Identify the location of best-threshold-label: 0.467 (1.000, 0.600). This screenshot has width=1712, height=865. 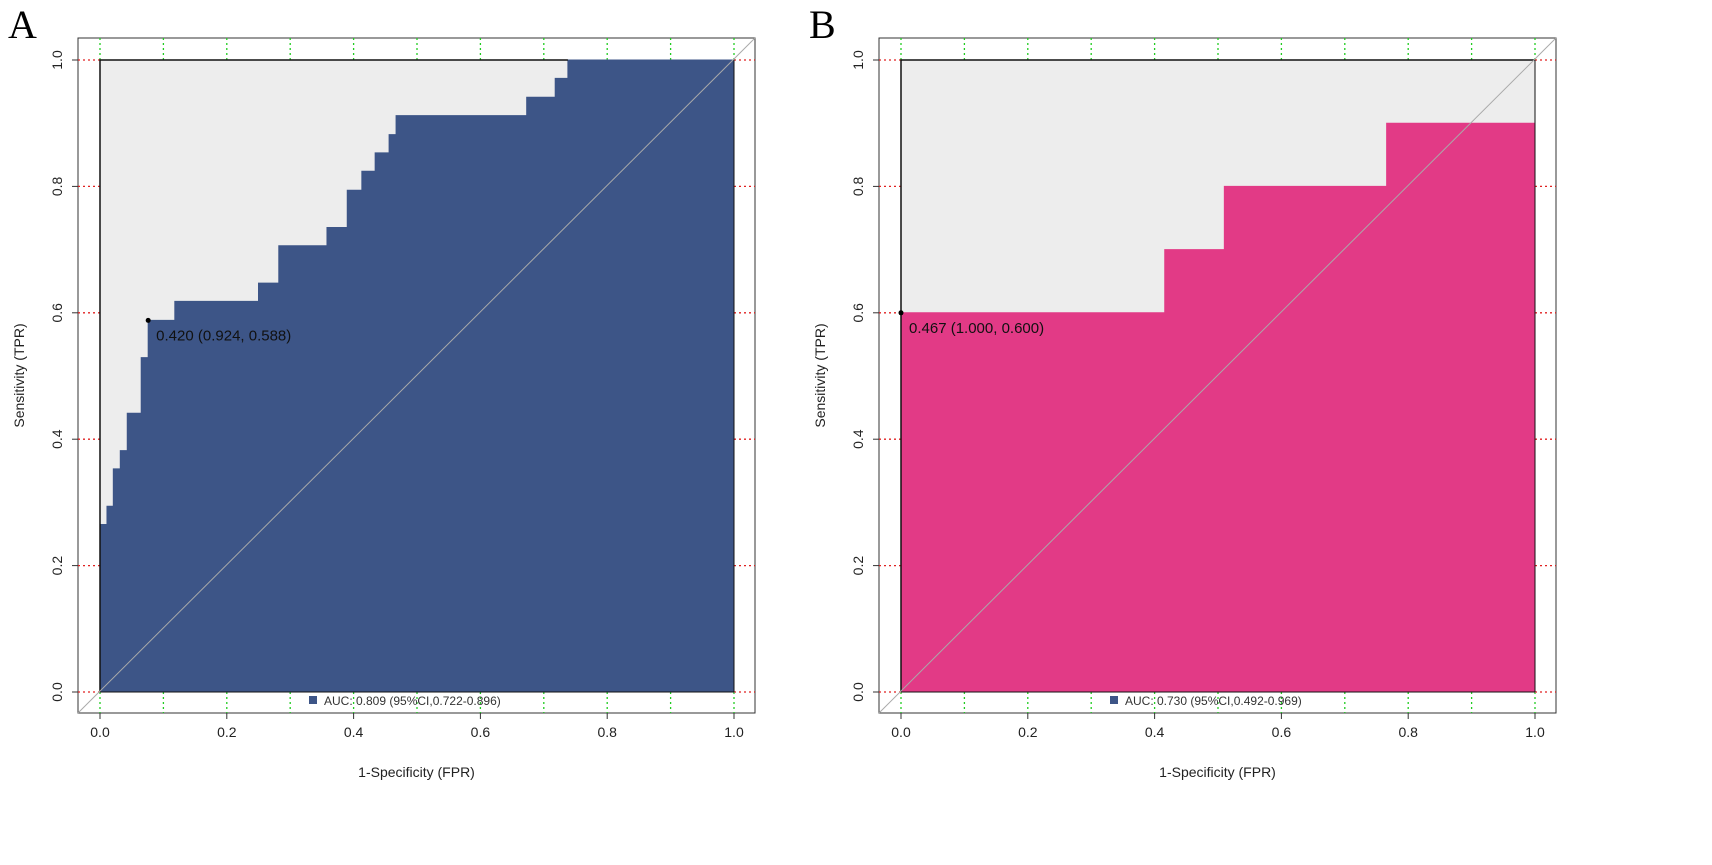
(976, 328).